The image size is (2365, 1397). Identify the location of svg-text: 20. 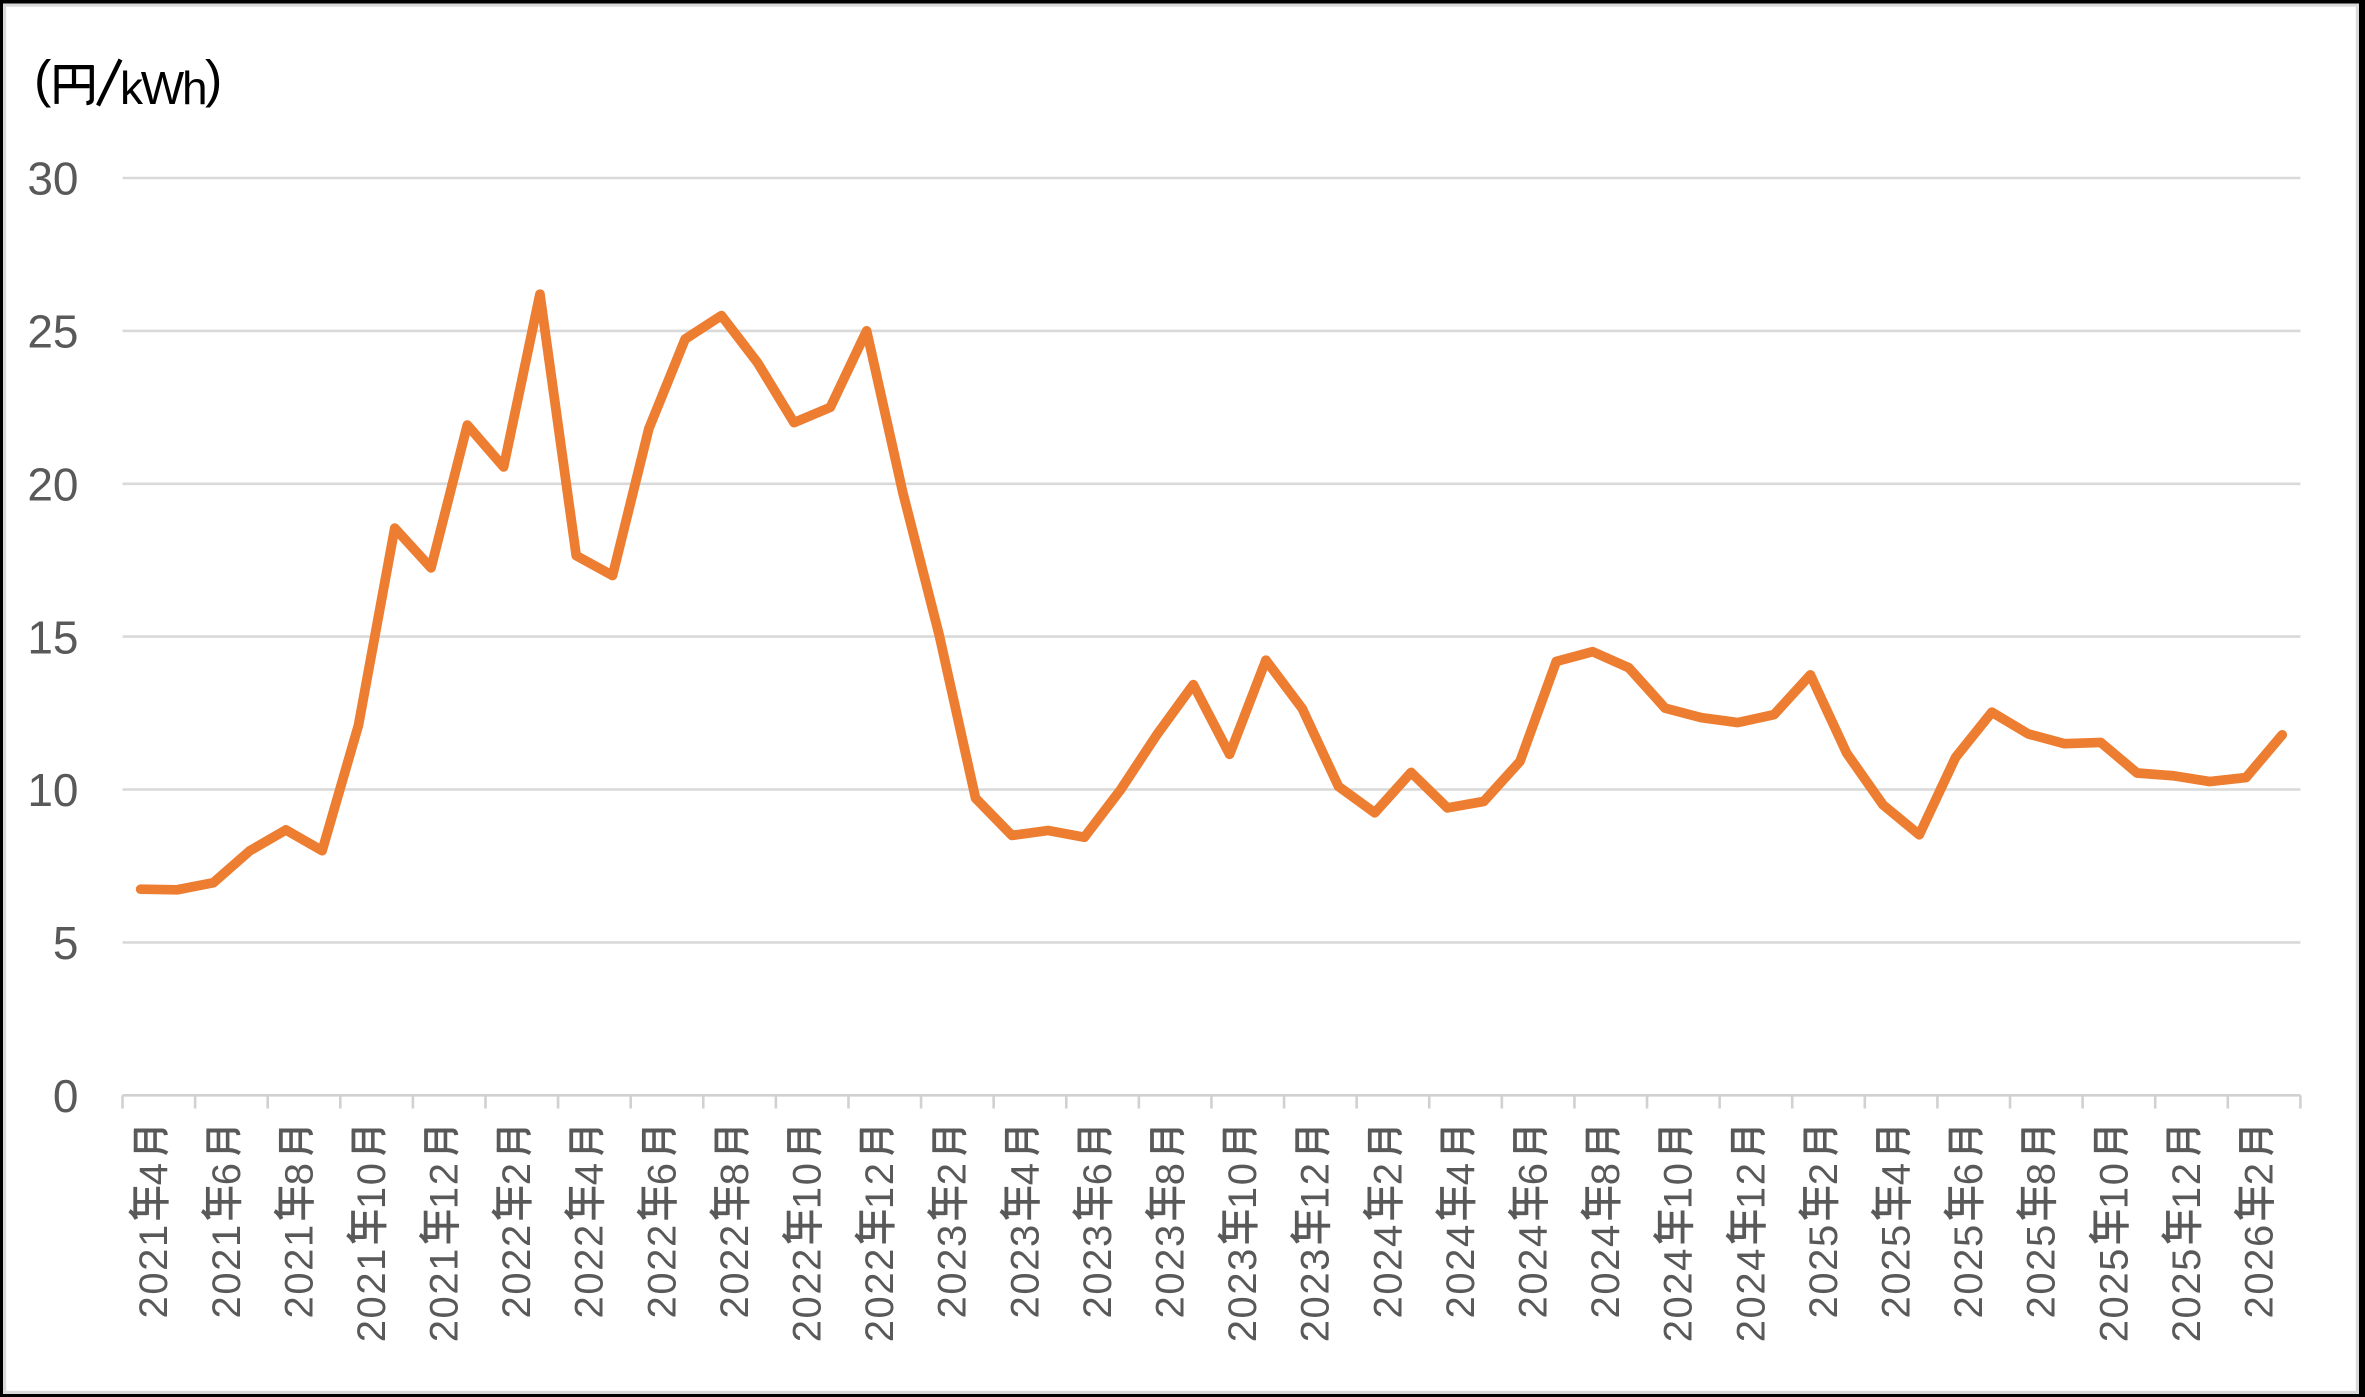
(52, 485).